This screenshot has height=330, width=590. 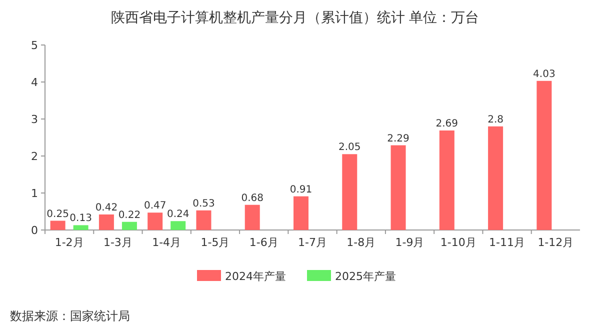 I want to click on y-tick-label: 2, so click(x=34, y=156).